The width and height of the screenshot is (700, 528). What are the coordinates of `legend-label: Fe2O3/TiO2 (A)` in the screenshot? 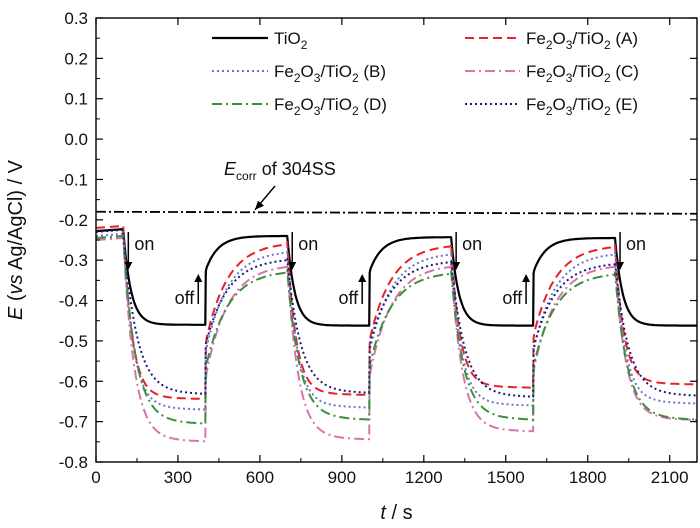 It's located at (582, 40).